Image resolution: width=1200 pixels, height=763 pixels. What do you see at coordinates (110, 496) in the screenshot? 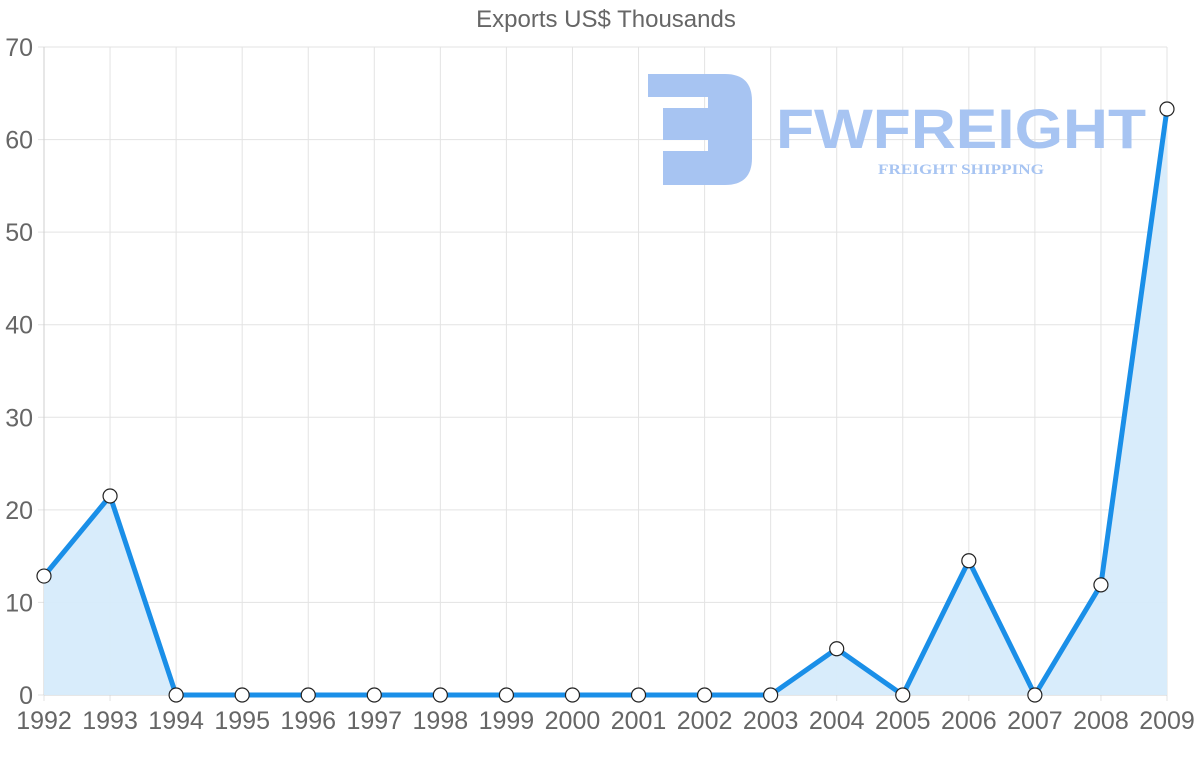
I see `data-point-1993` at bounding box center [110, 496].